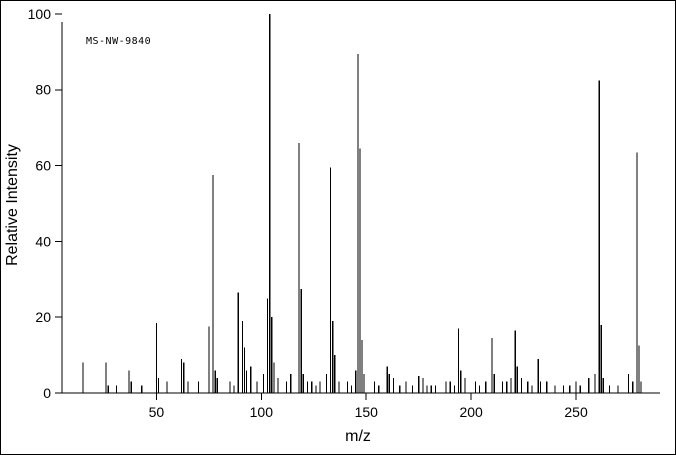  What do you see at coordinates (47, 393) in the screenshot?
I see `y-tick-label: 0` at bounding box center [47, 393].